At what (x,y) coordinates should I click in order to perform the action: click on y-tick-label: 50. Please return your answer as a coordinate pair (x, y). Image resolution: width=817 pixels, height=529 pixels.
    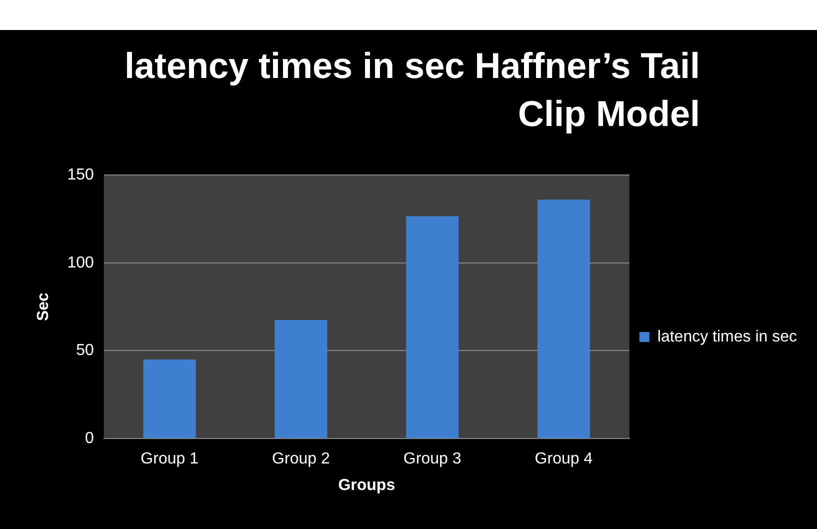
    Looking at the image, I should click on (85, 351).